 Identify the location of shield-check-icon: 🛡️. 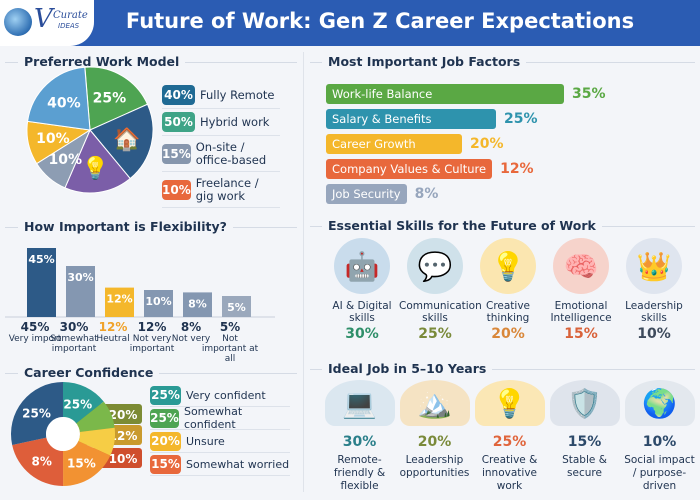
(584, 403).